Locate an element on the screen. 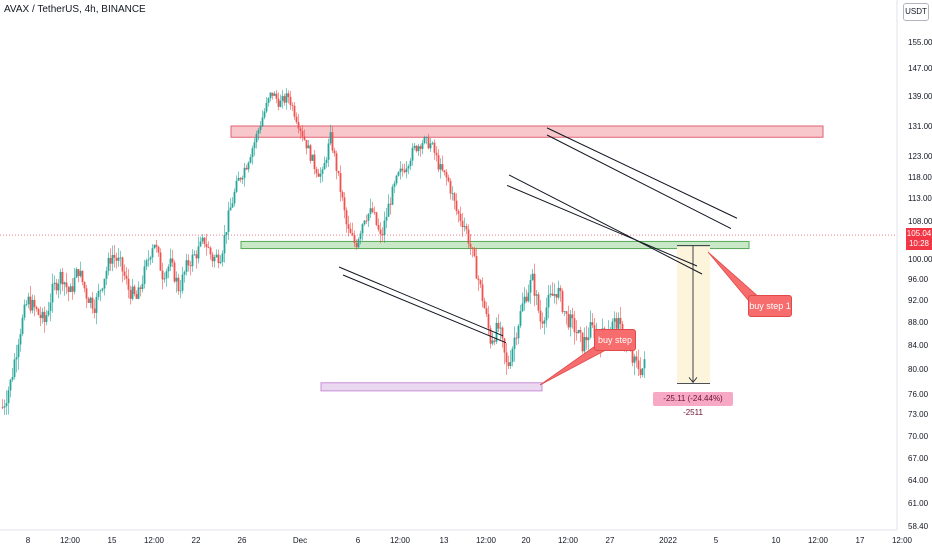 The image size is (932, 550). y-tick-label: 123.00 is located at coordinates (920, 156).